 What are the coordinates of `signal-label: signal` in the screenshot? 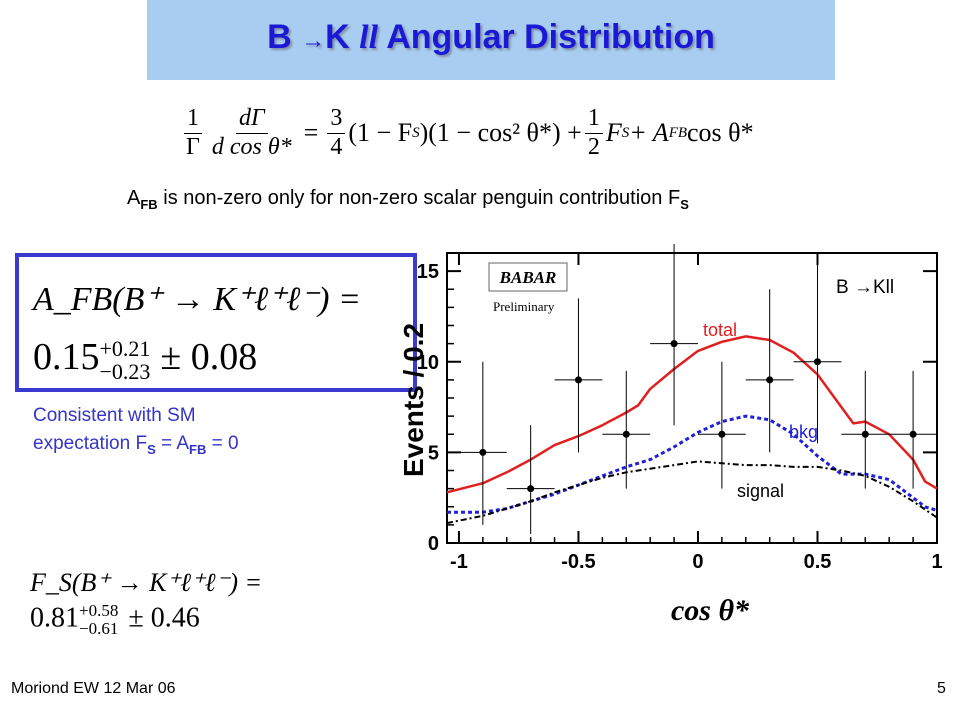 It's located at (760, 491).